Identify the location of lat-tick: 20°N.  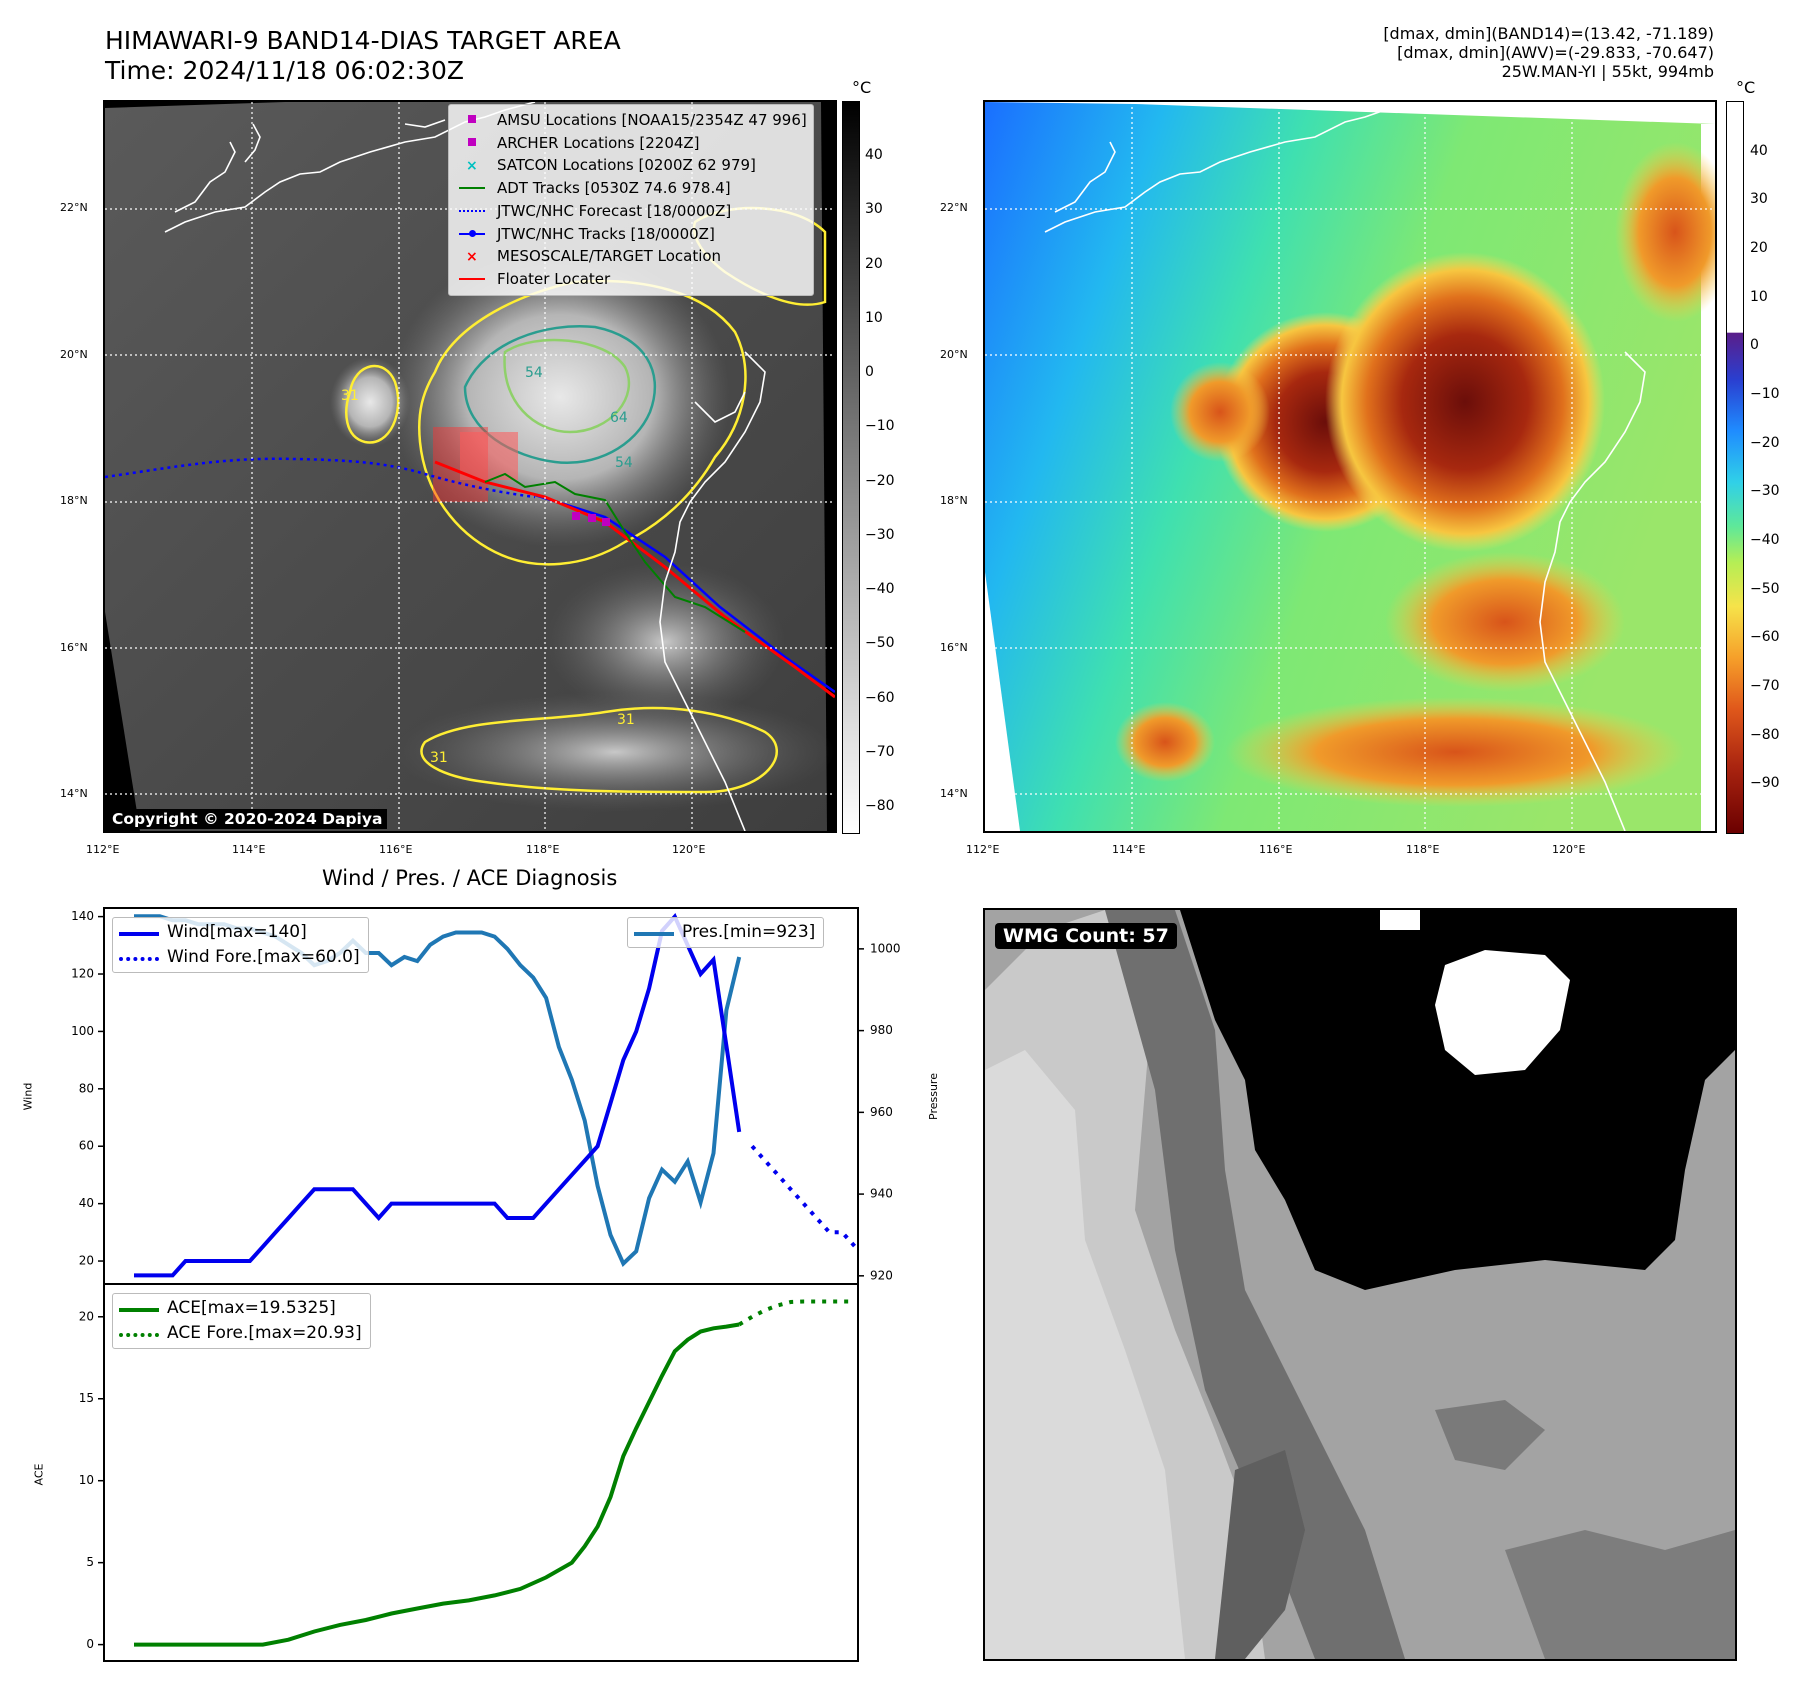
(954, 354).